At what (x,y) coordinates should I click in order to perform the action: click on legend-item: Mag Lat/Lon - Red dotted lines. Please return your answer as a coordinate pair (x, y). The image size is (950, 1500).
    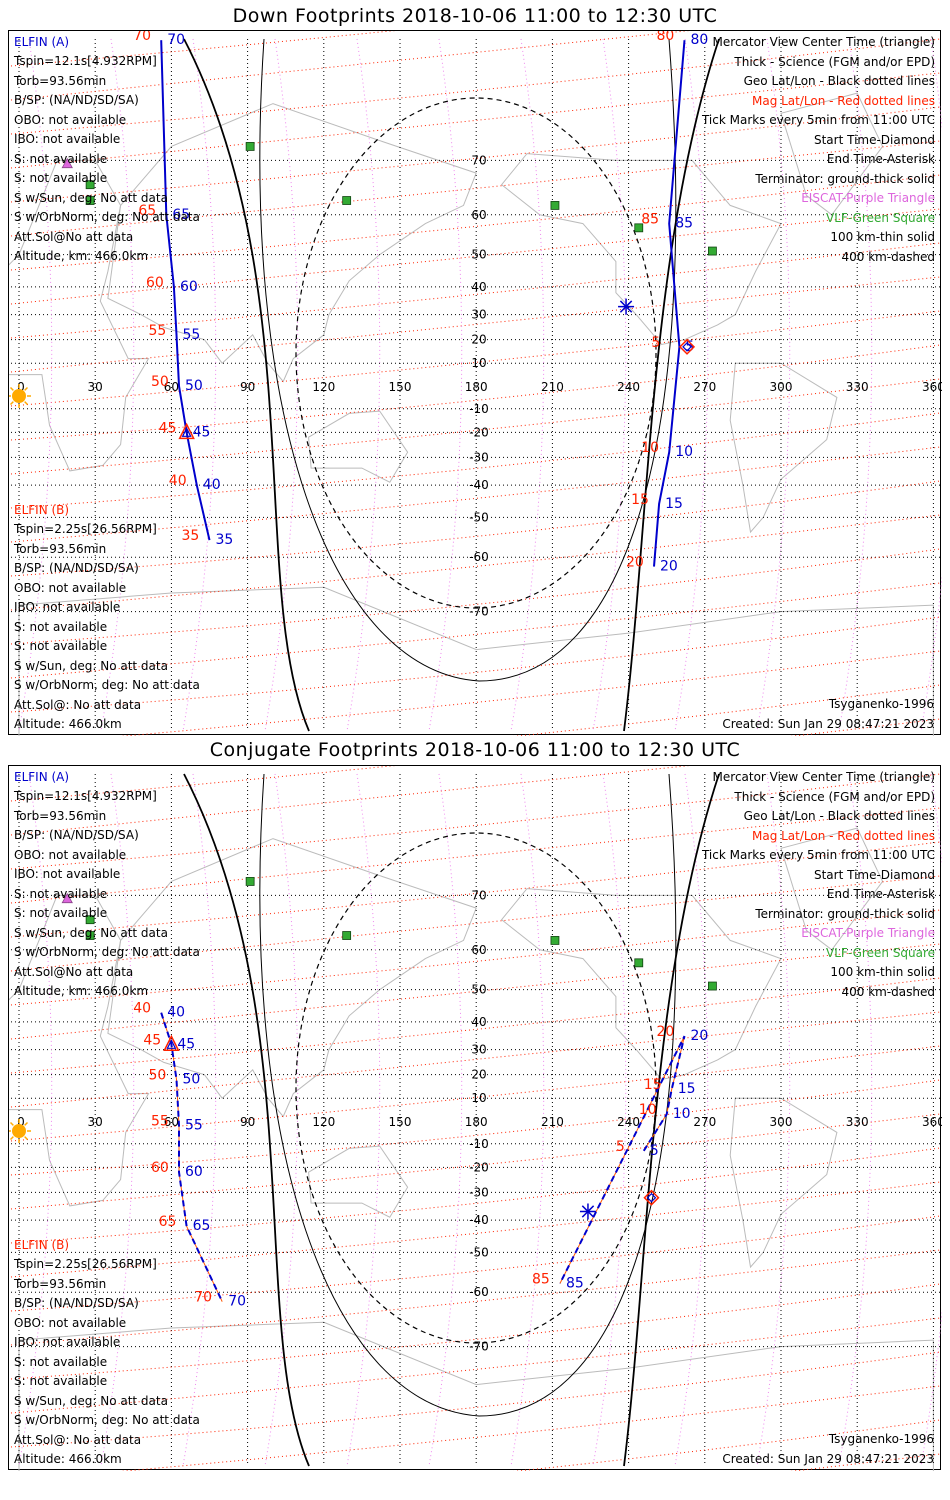
    Looking at the image, I should click on (843, 835).